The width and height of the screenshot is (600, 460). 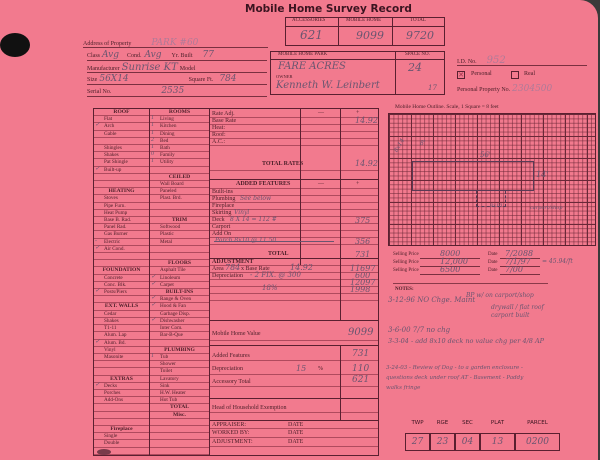 I want to click on totals-box, so click(x=365, y=31).